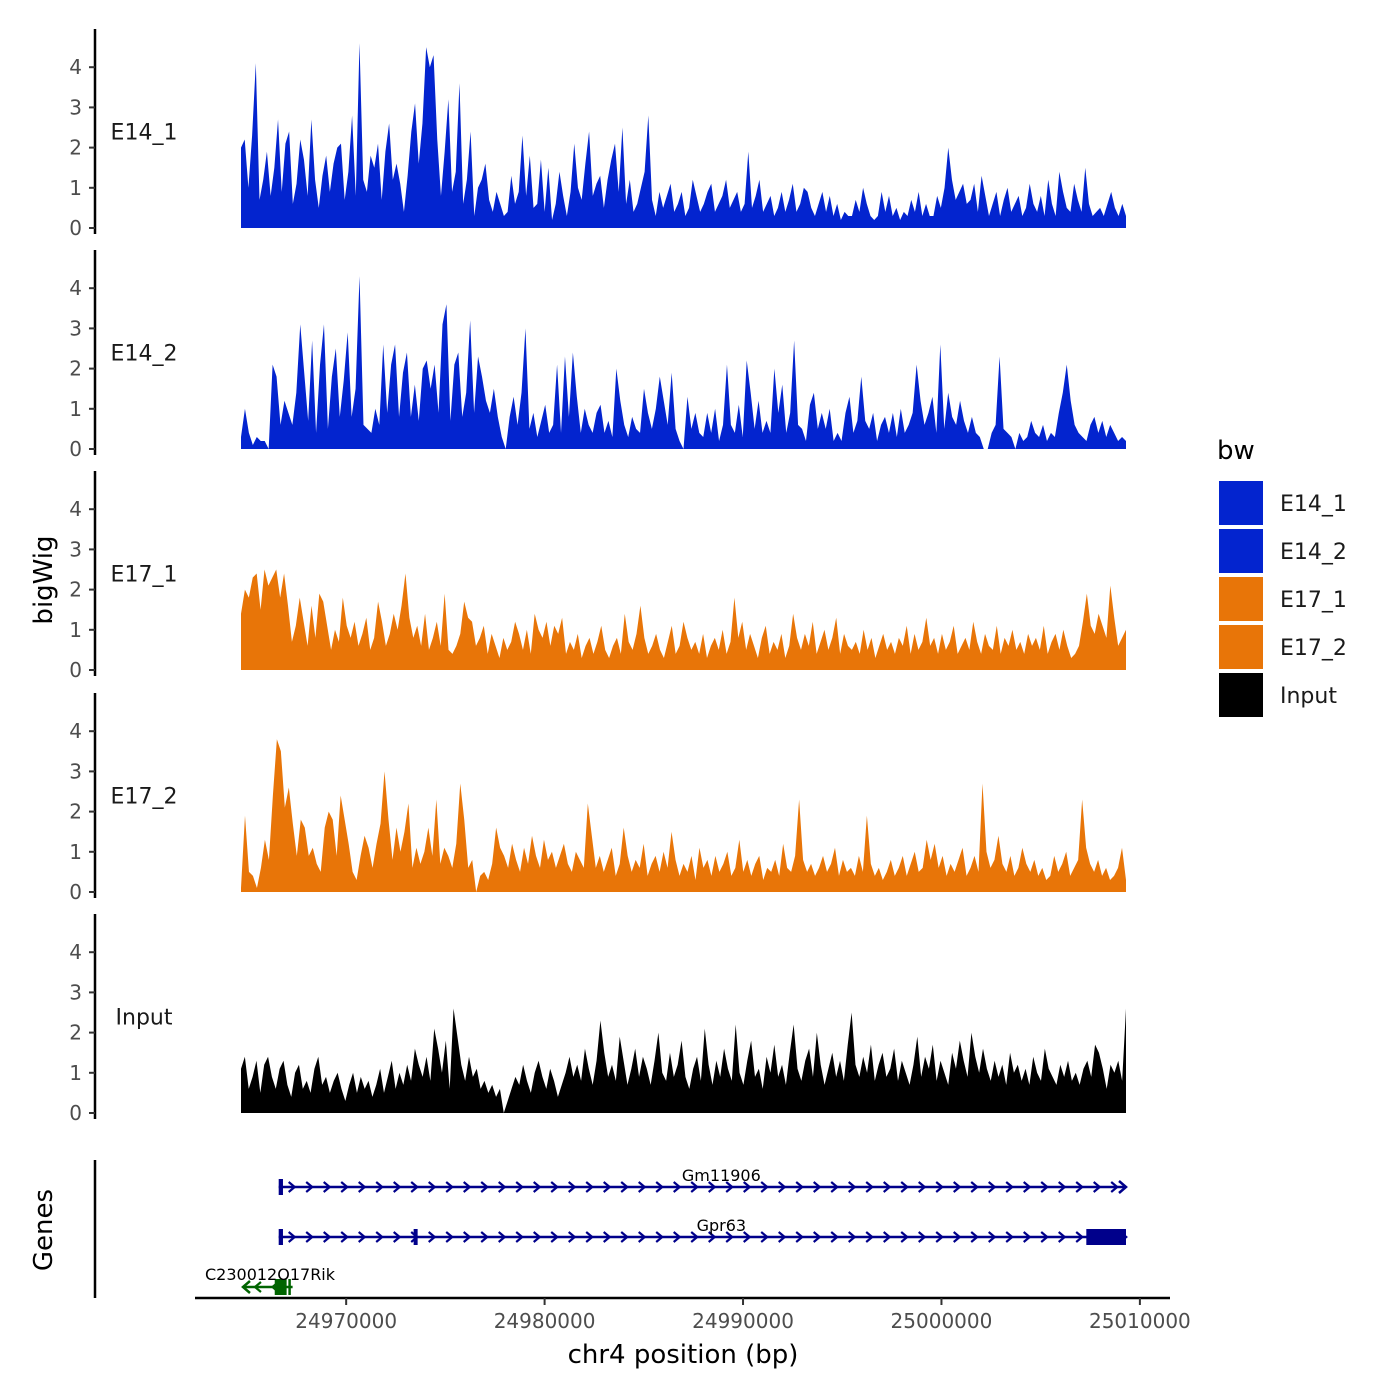  I want to click on legend-title: bw, so click(1236, 451).